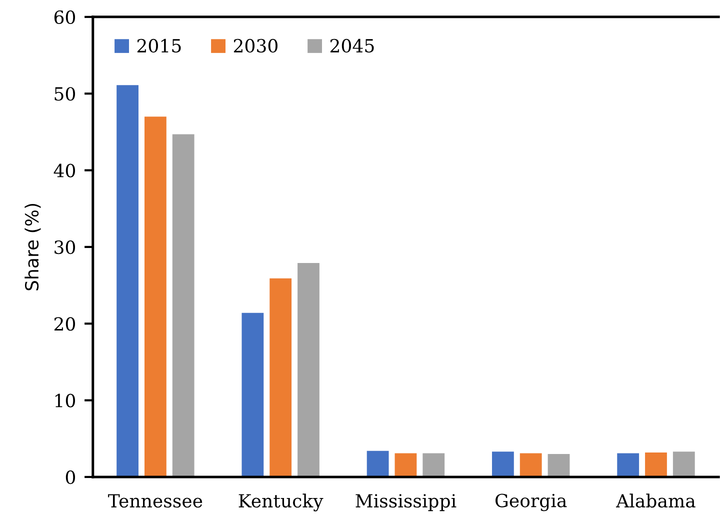 This screenshot has width=720, height=521. Describe the element at coordinates (65, 401) in the screenshot. I see `y-tick-label: 10` at that location.